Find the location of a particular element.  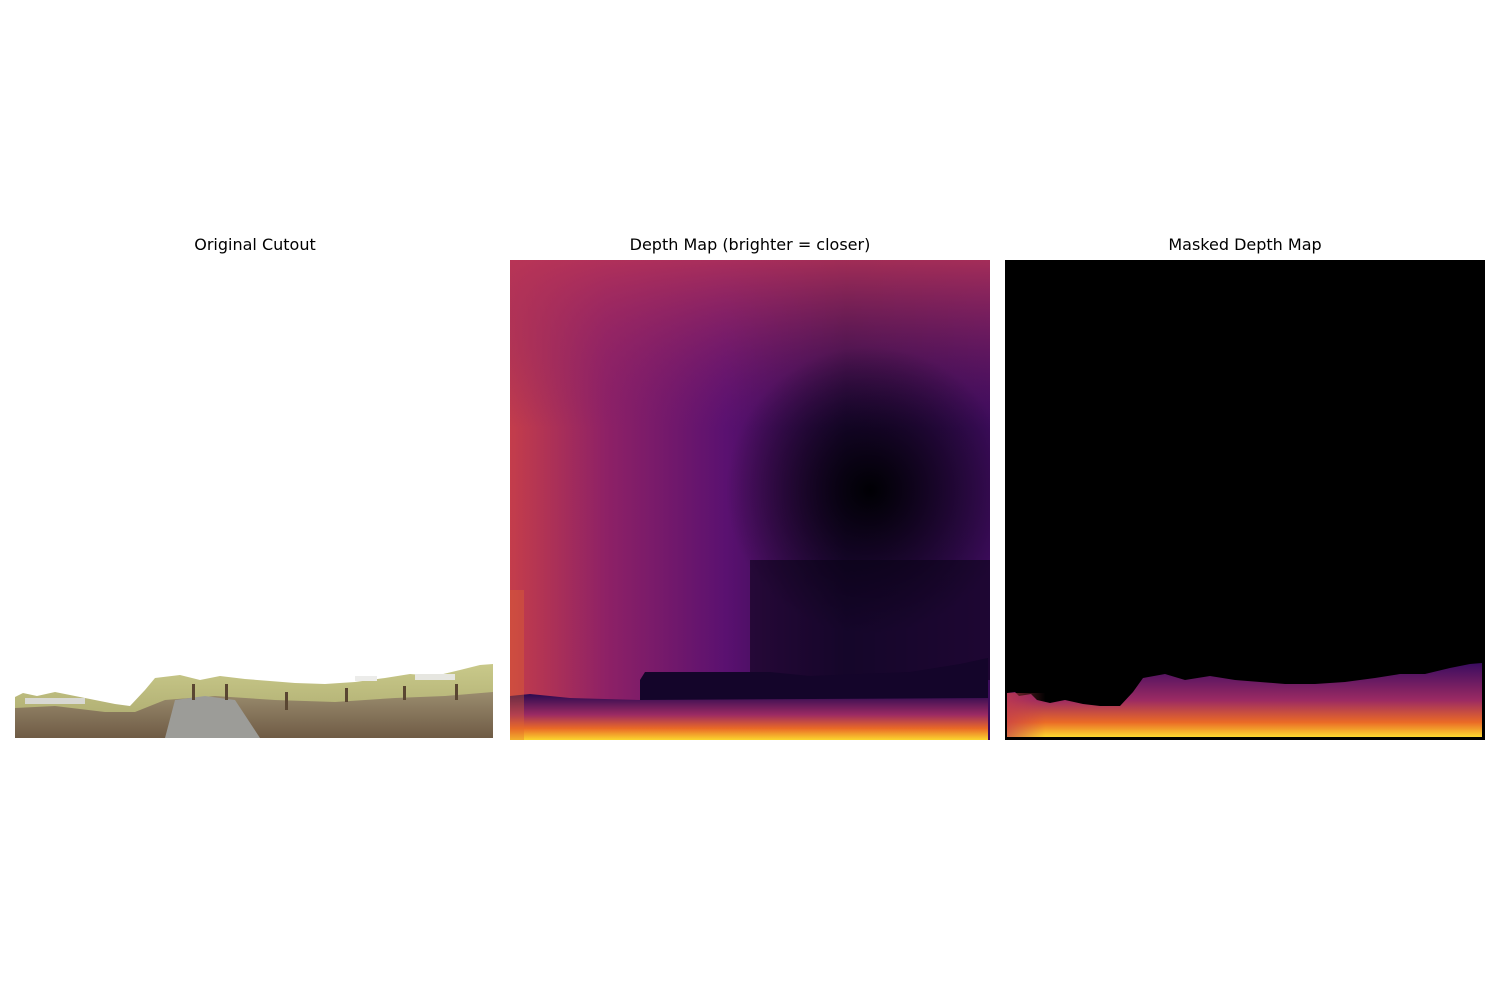

panel-title-depth-map: Depth Map (brighter = closer) is located at coordinates (750, 244).